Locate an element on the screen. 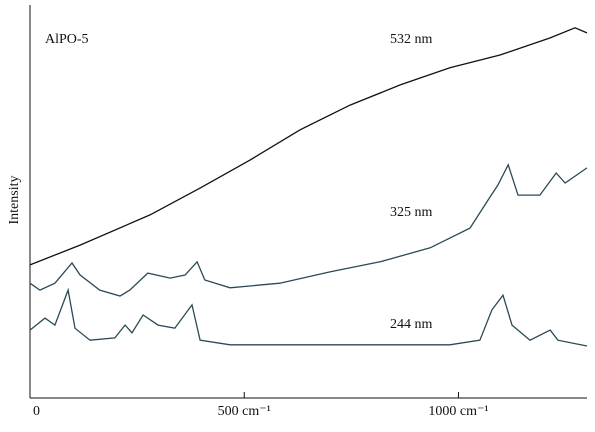 The image size is (595, 432). annotation: AlPO-5 is located at coordinates (67, 39).